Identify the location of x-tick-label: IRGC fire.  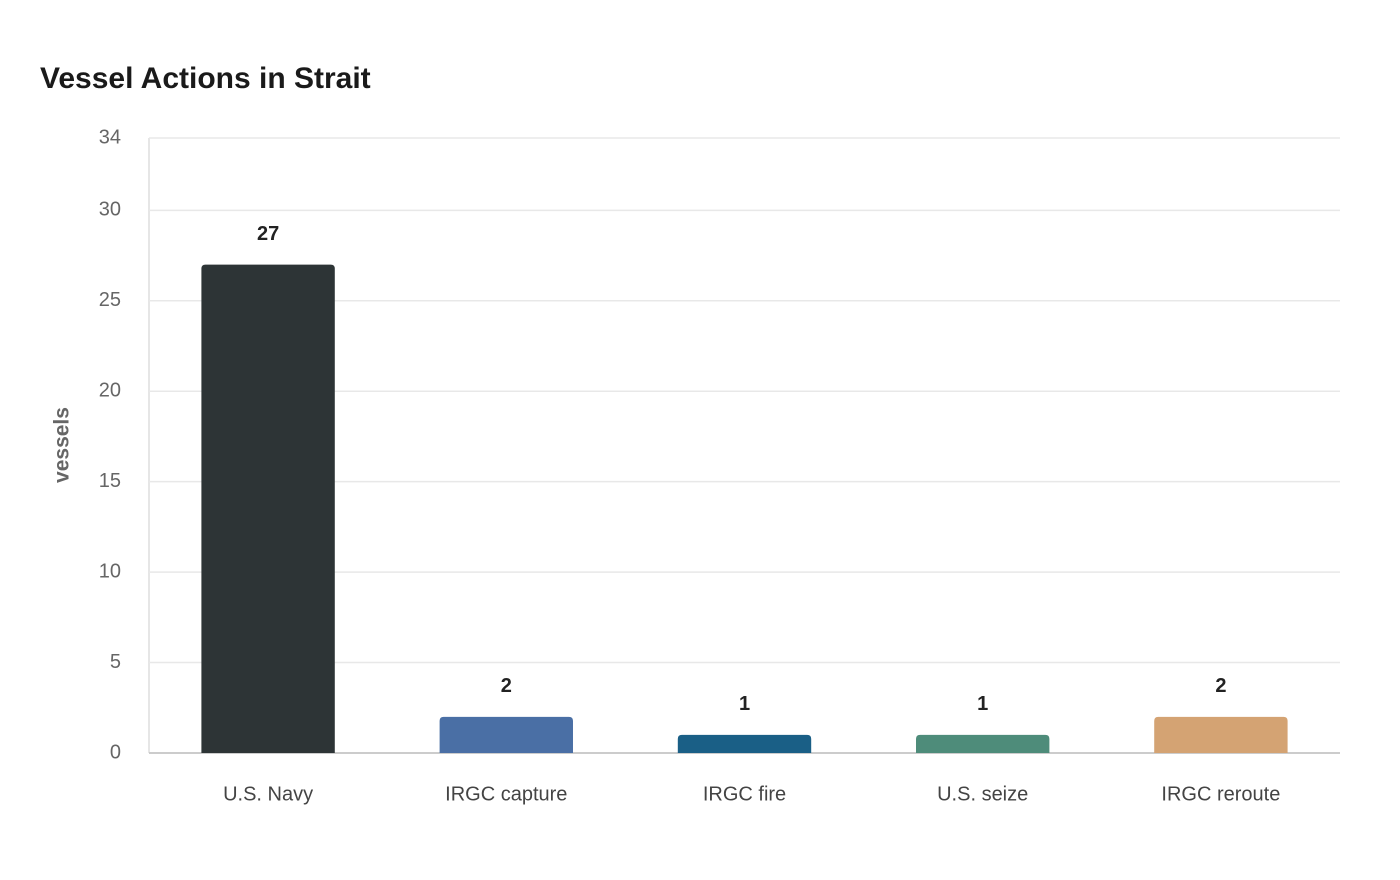
(744, 794).